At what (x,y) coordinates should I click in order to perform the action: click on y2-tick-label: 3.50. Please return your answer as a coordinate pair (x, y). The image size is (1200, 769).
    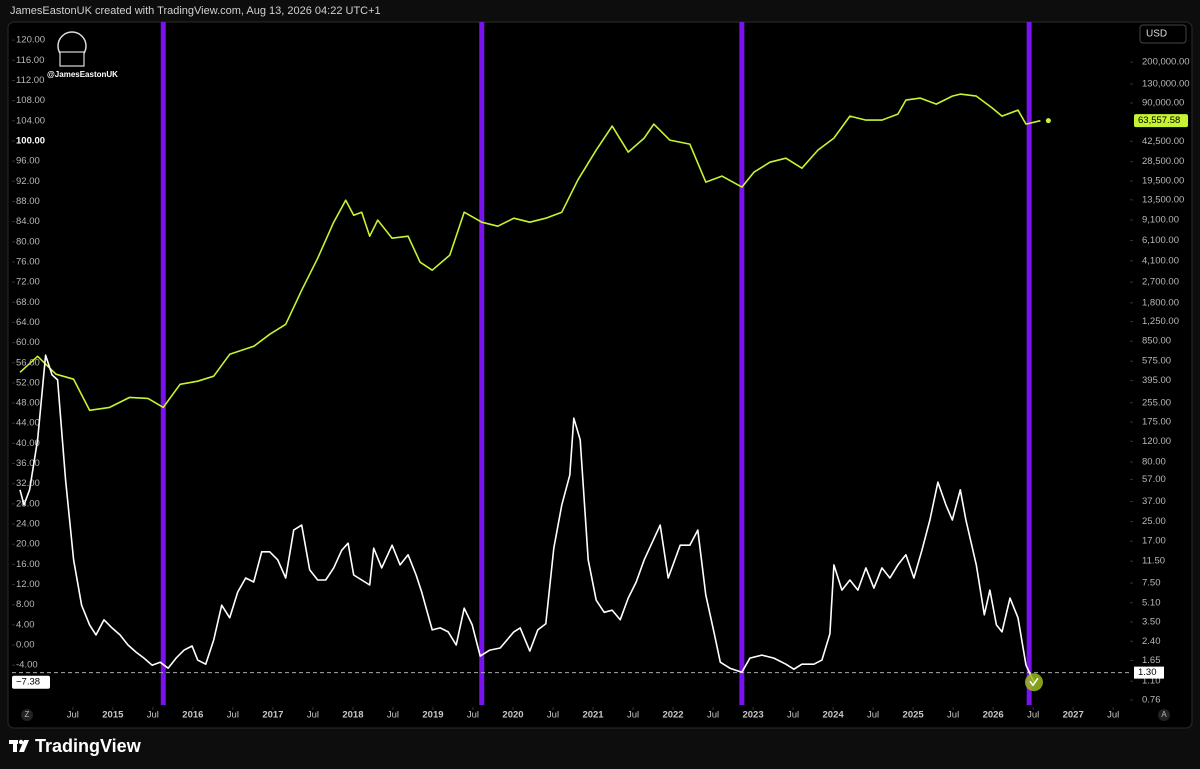
    Looking at the image, I should click on (1151, 622).